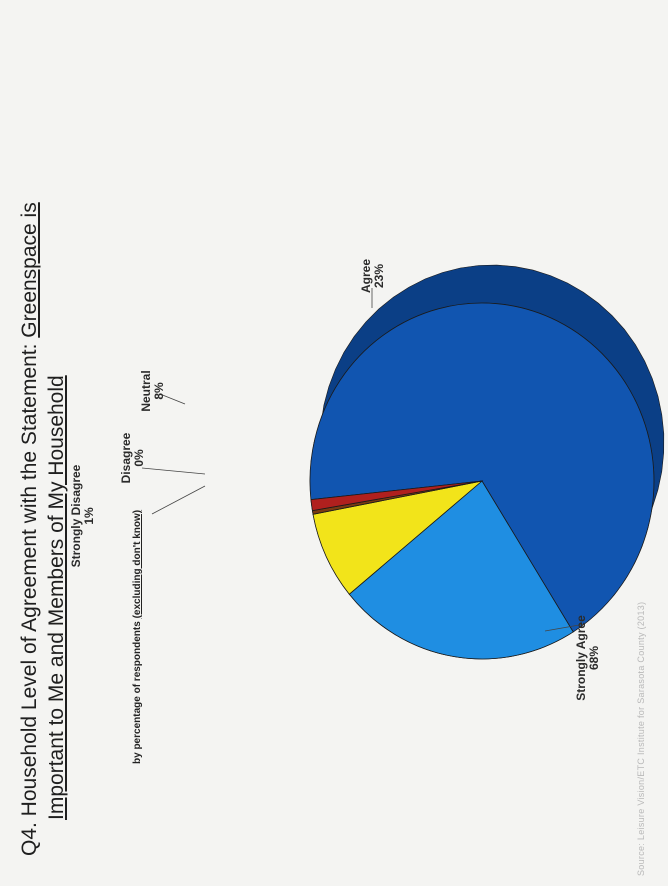 The width and height of the screenshot is (668, 886). I want to click on label-strongly-disagree: Strongly Disagree1%, so click(82, 515).